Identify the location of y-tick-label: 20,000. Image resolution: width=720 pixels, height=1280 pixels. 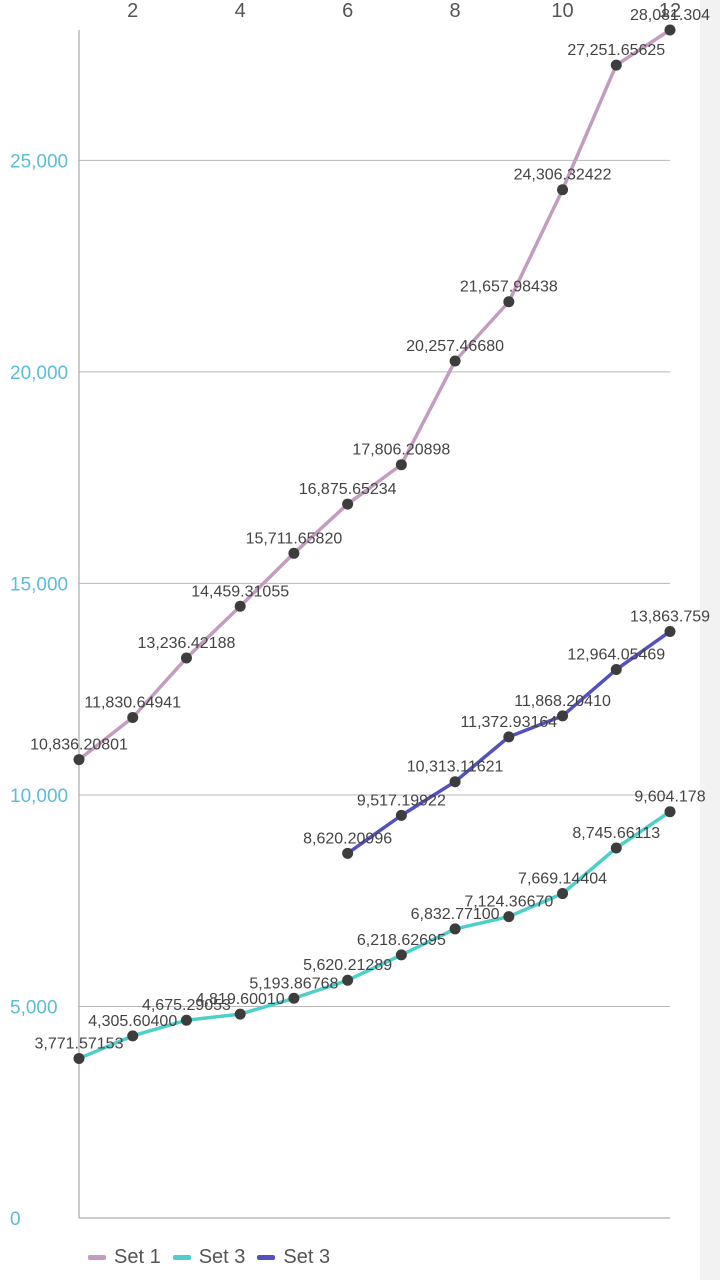
(39, 373).